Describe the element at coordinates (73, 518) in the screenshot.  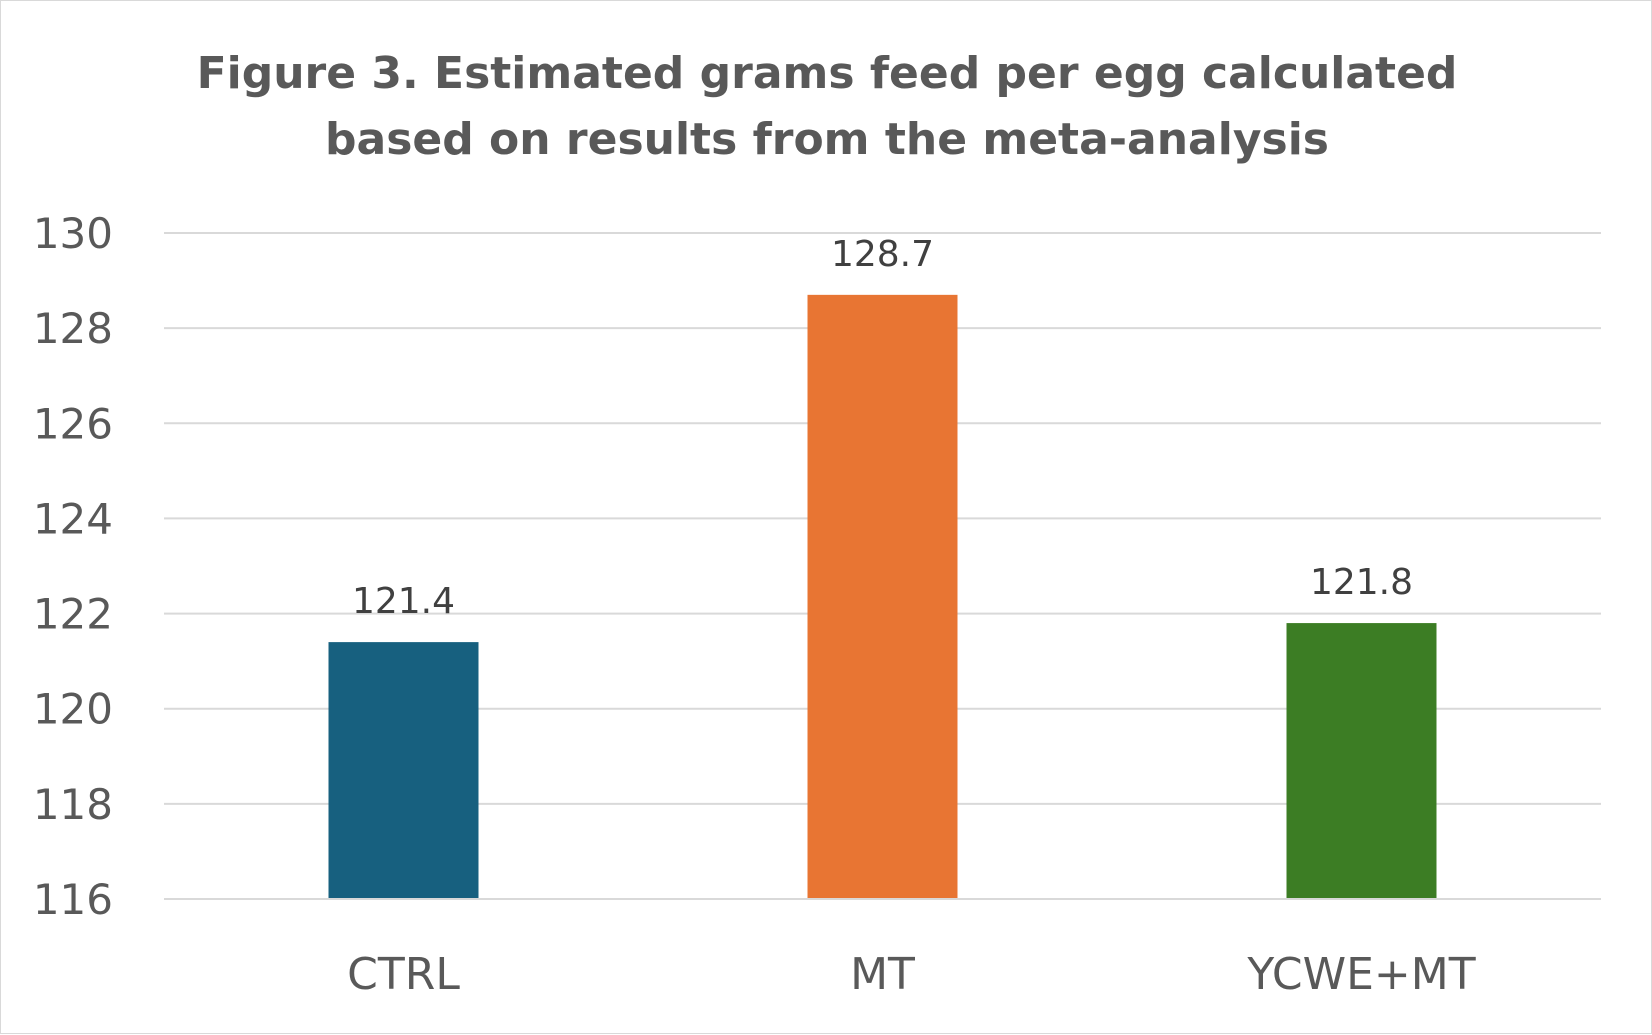
I see `y-tick-label: 124` at that location.